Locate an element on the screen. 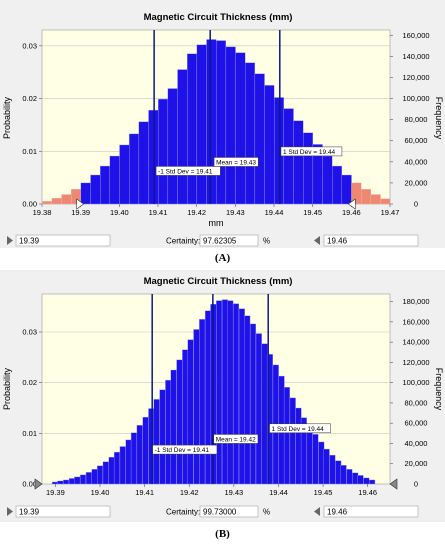 The image size is (445, 550). range-handles is located at coordinates (216, 484).